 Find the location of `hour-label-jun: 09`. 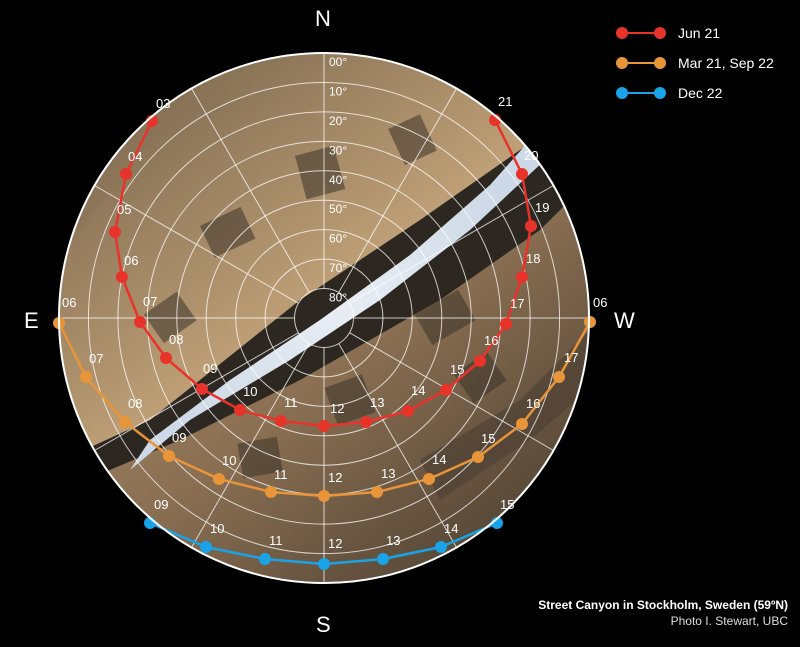

hour-label-jun: 09 is located at coordinates (210, 368).